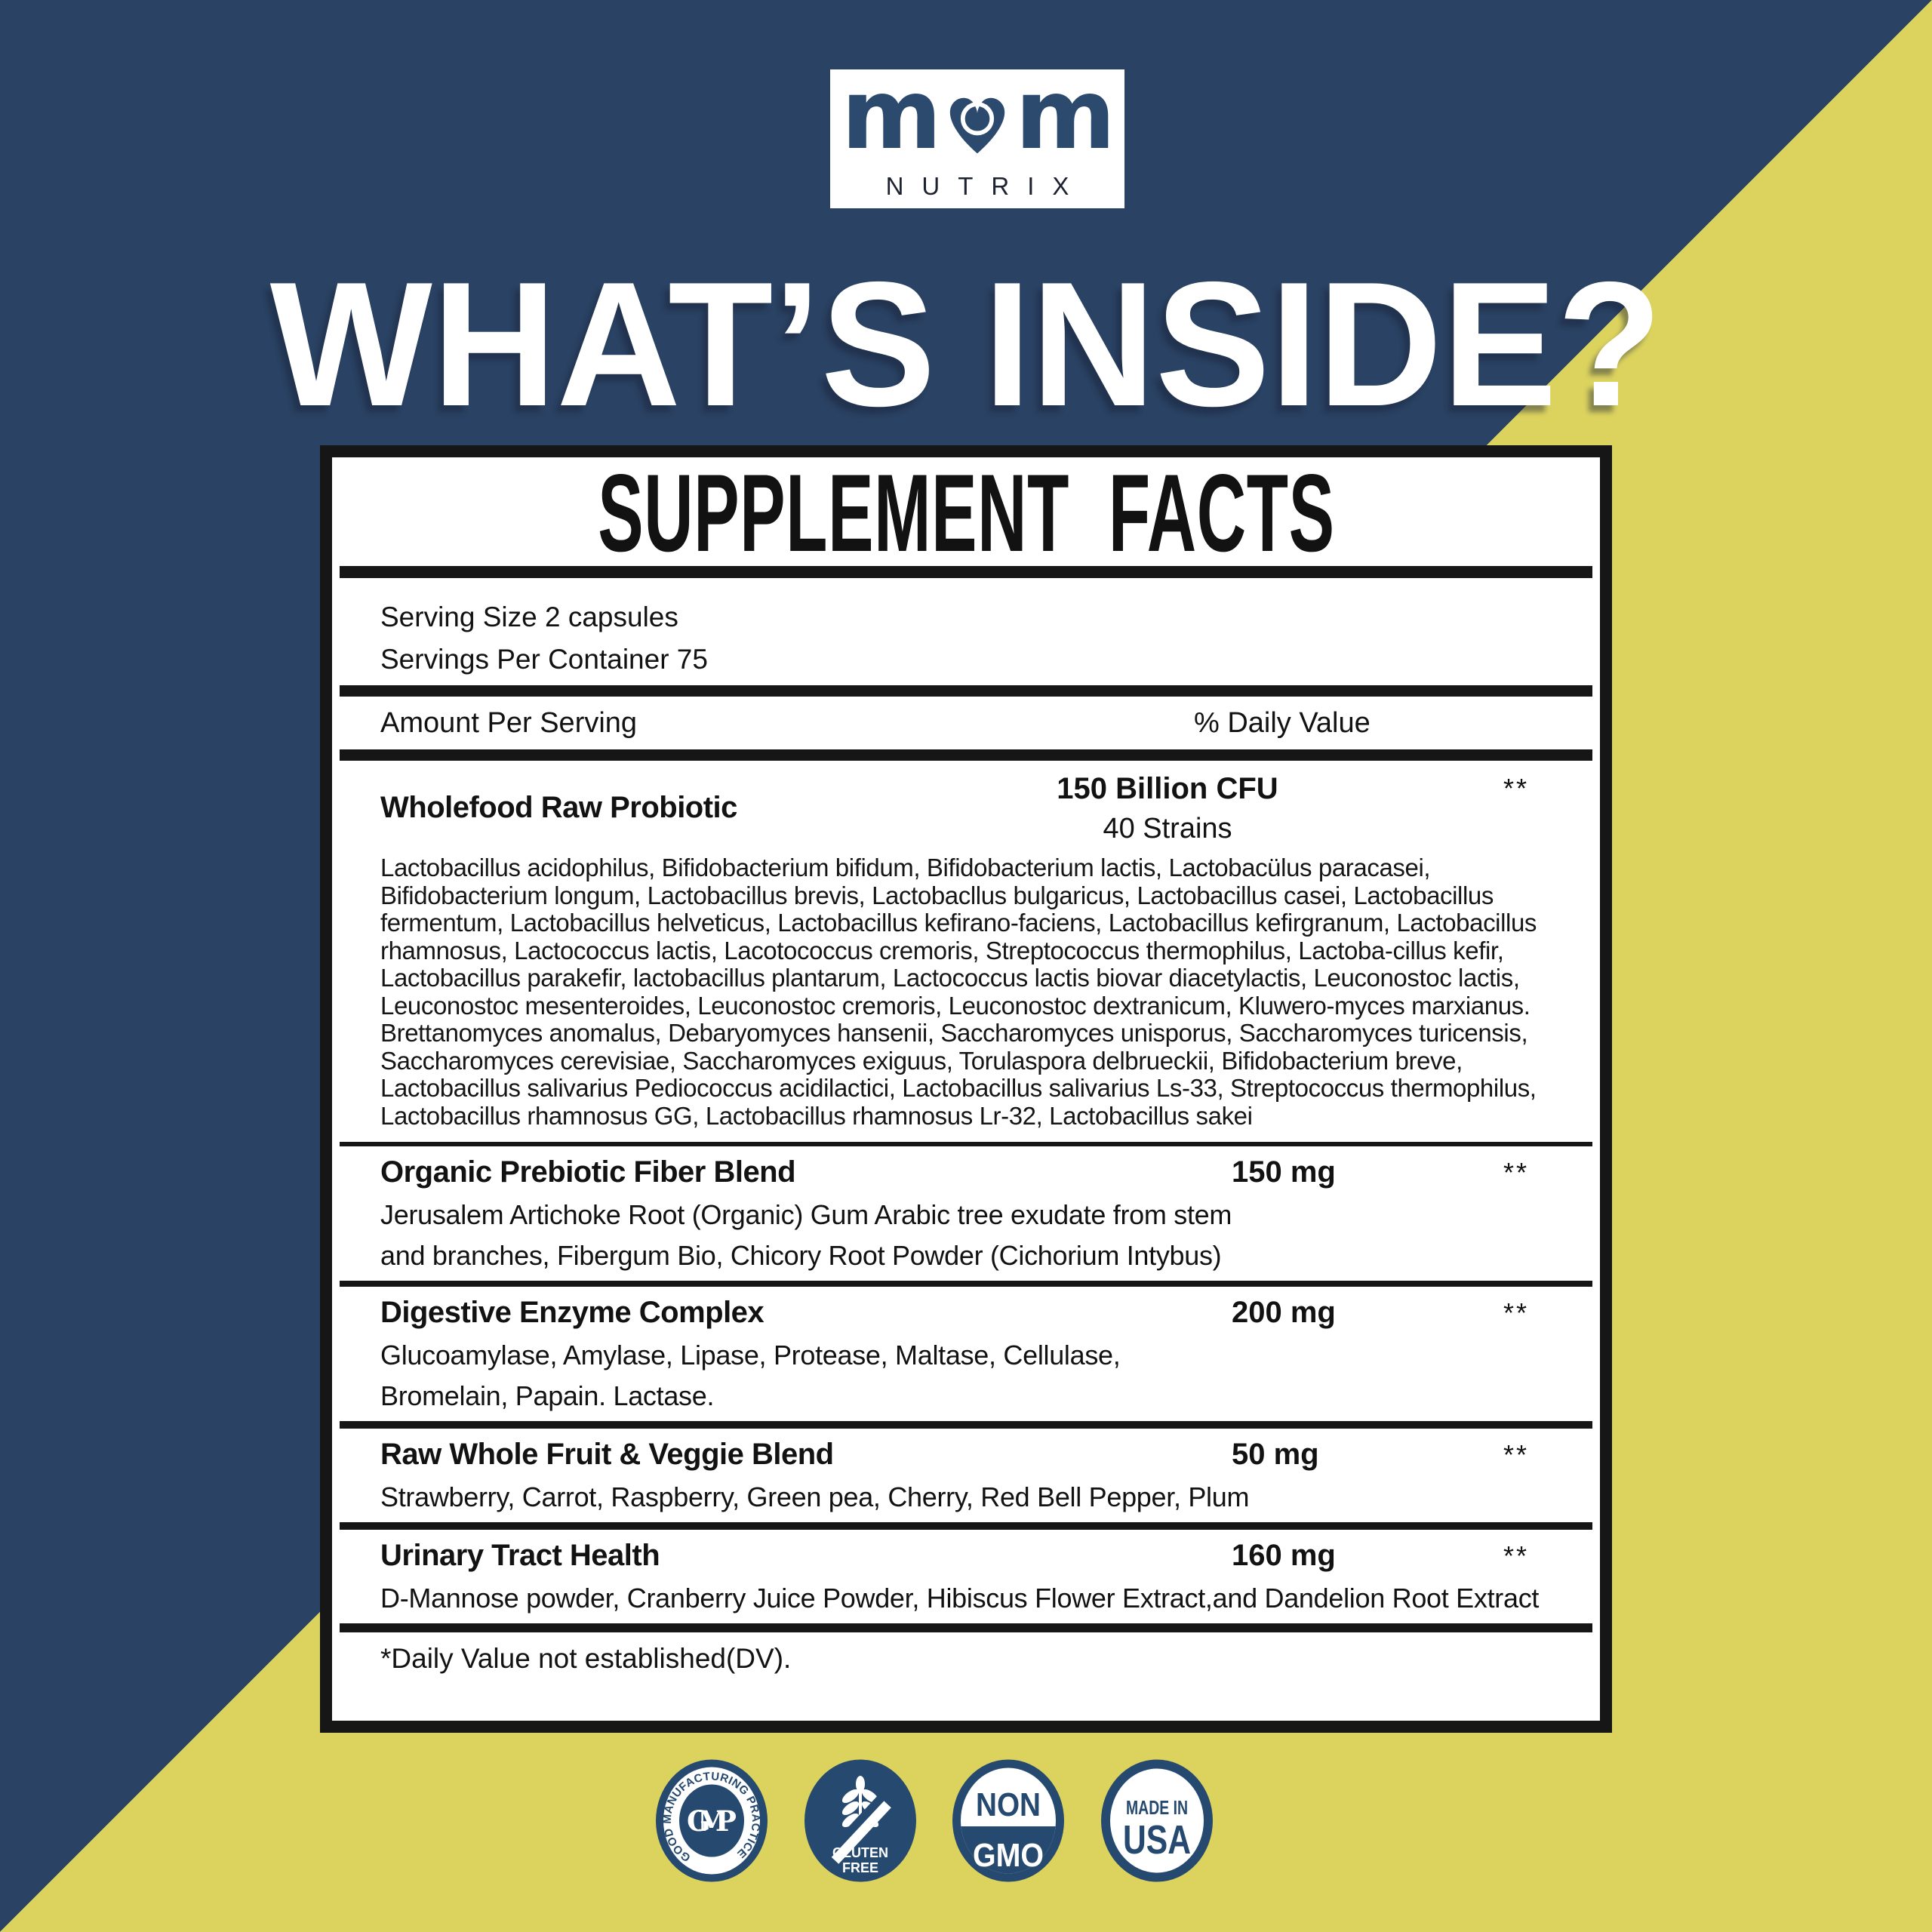 The height and width of the screenshot is (1932, 1932). Describe the element at coordinates (966, 344) in the screenshot. I see `page-title: WHAT’S INSIDE?` at that location.